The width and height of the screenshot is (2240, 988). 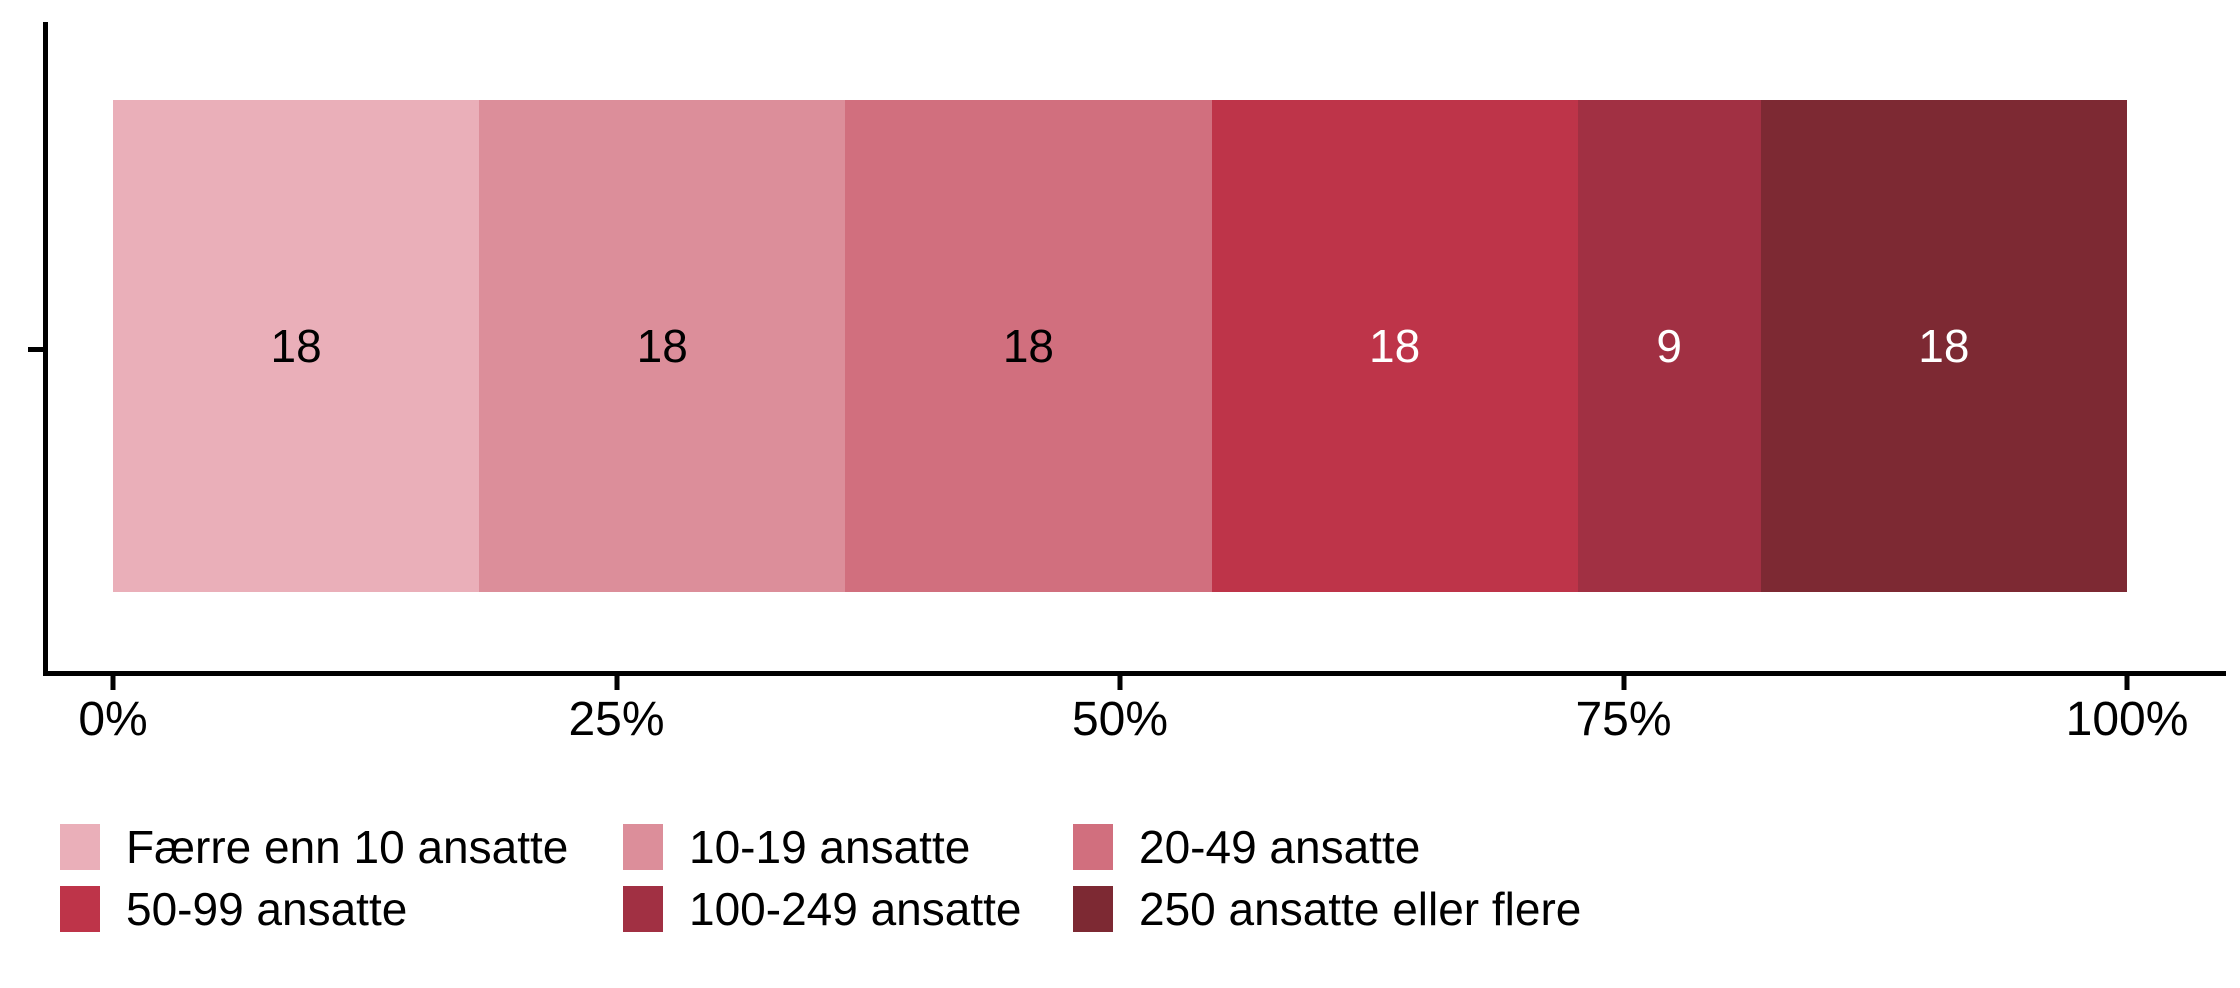 I want to click on legend-item: 10-19 ansatte, so click(x=796, y=847).